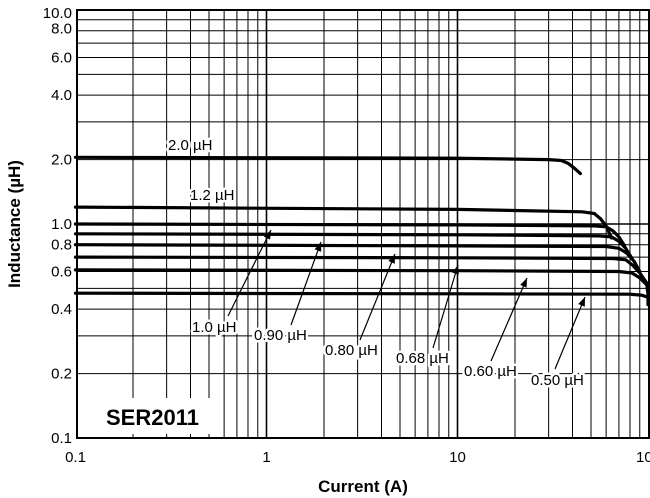  What do you see at coordinates (363, 486) in the screenshot?
I see `x-axis-title: Current (A)` at bounding box center [363, 486].